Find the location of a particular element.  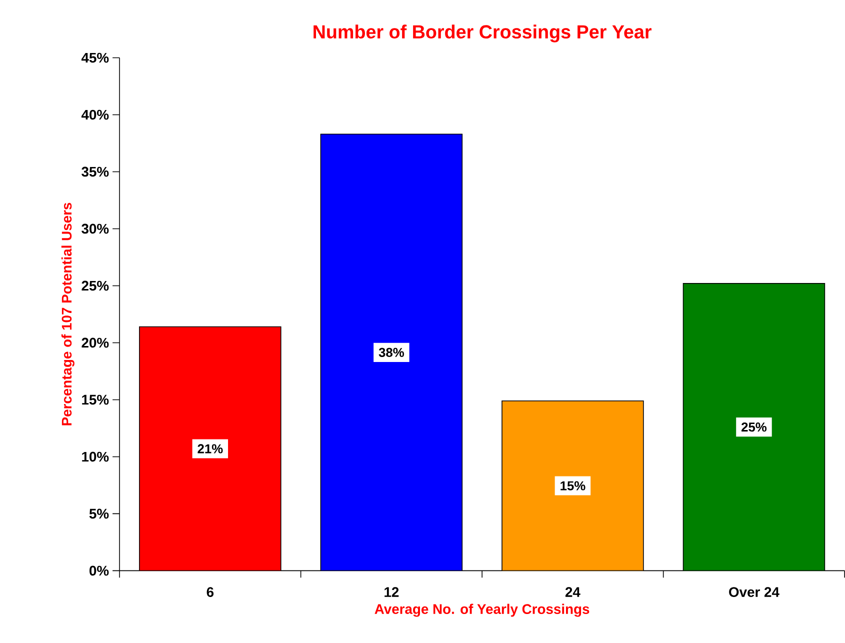

x-tick-label: 24 is located at coordinates (572, 591).